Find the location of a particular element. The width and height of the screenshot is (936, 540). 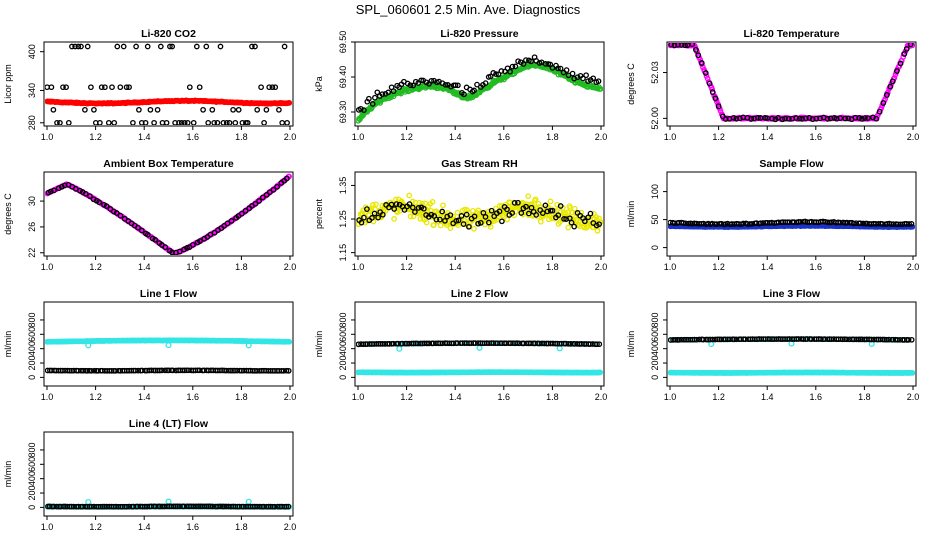

series-rh-yellow is located at coordinates (479, 213).